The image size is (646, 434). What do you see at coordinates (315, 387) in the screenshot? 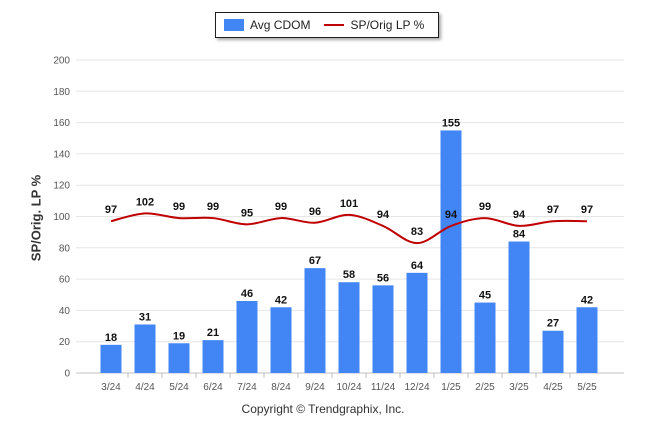
I see `x-tick-label: 9/24` at bounding box center [315, 387].